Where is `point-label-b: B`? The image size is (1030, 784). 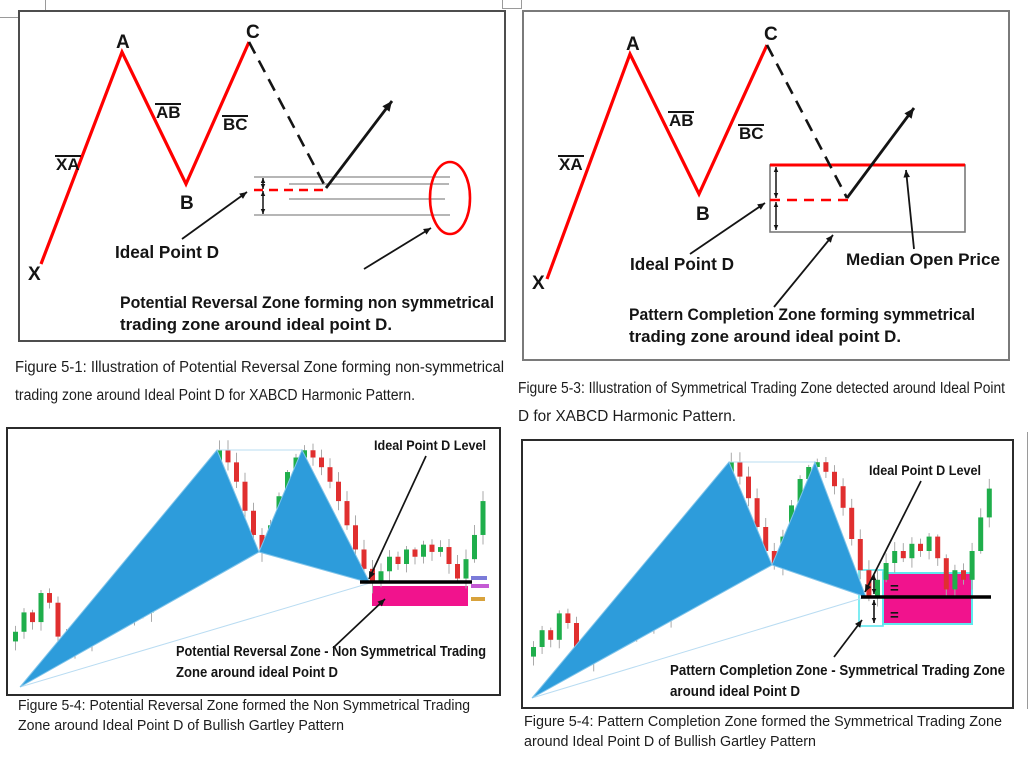 point-label-b: B is located at coordinates (187, 203).